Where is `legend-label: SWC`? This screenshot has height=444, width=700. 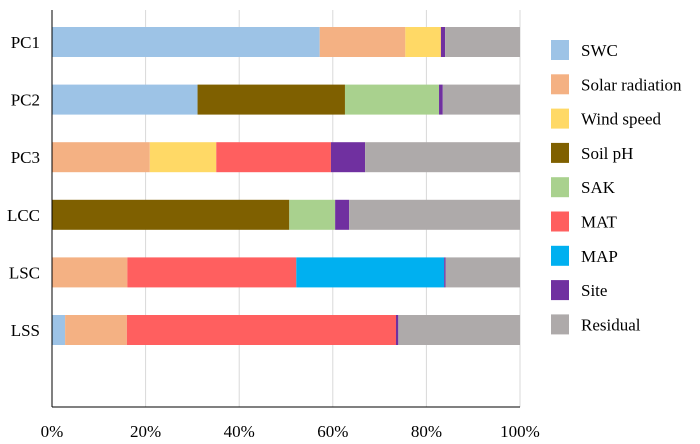
legend-label: SWC is located at coordinates (599, 50).